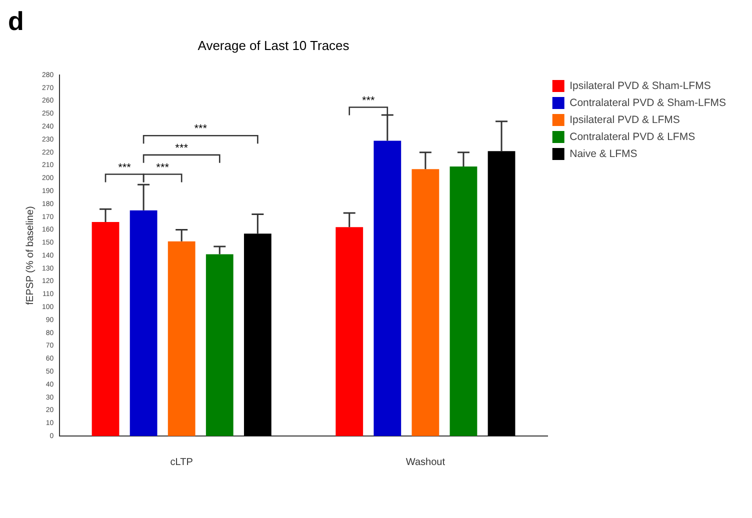 The width and height of the screenshot is (752, 518). I want to click on legend-label: Ipsilateral PVD & LFMS, so click(625, 120).